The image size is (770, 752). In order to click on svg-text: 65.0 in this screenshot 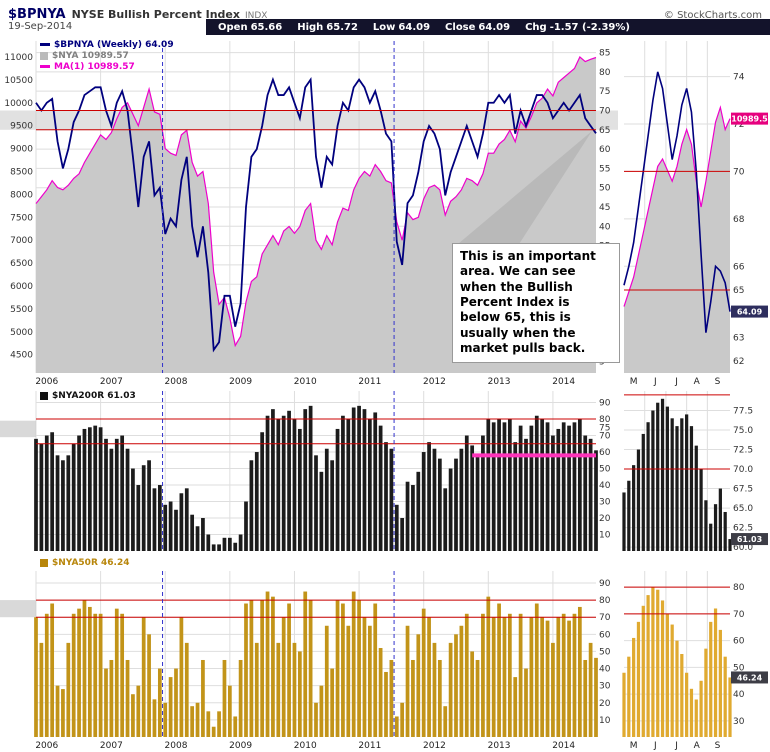, I will do `click(743, 509)`.